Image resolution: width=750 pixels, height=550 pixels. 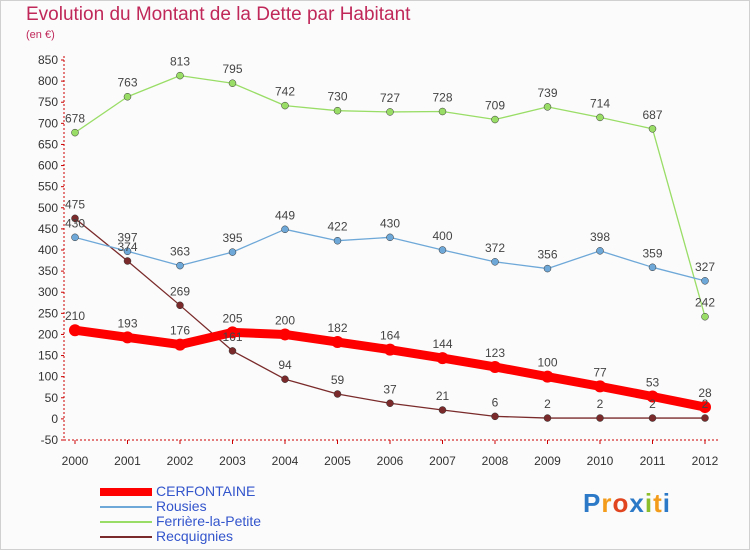 I want to click on y-tick-label: 100, so click(x=48, y=377).